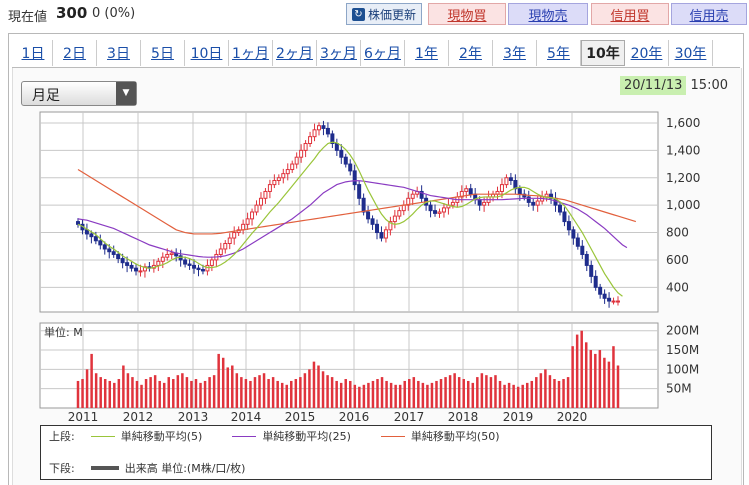 Image resolution: width=749 pixels, height=485 pixels. Describe the element at coordinates (33, 53) in the screenshot. I see `tab-period-0: 1日` at that location.